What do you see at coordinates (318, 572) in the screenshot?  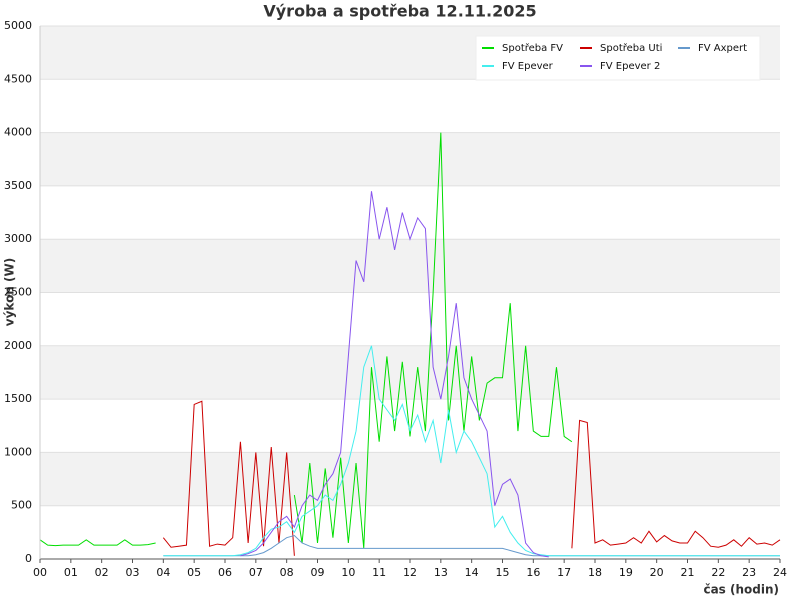 I see `x-tick-label: 09` at bounding box center [318, 572].